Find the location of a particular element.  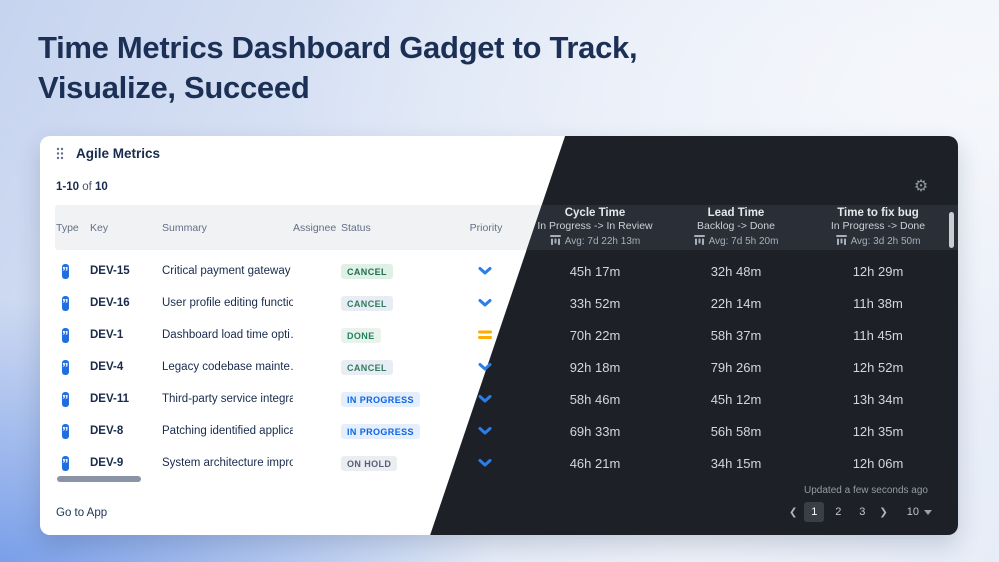

col-header-assignee: Assignee is located at coordinates (315, 227).